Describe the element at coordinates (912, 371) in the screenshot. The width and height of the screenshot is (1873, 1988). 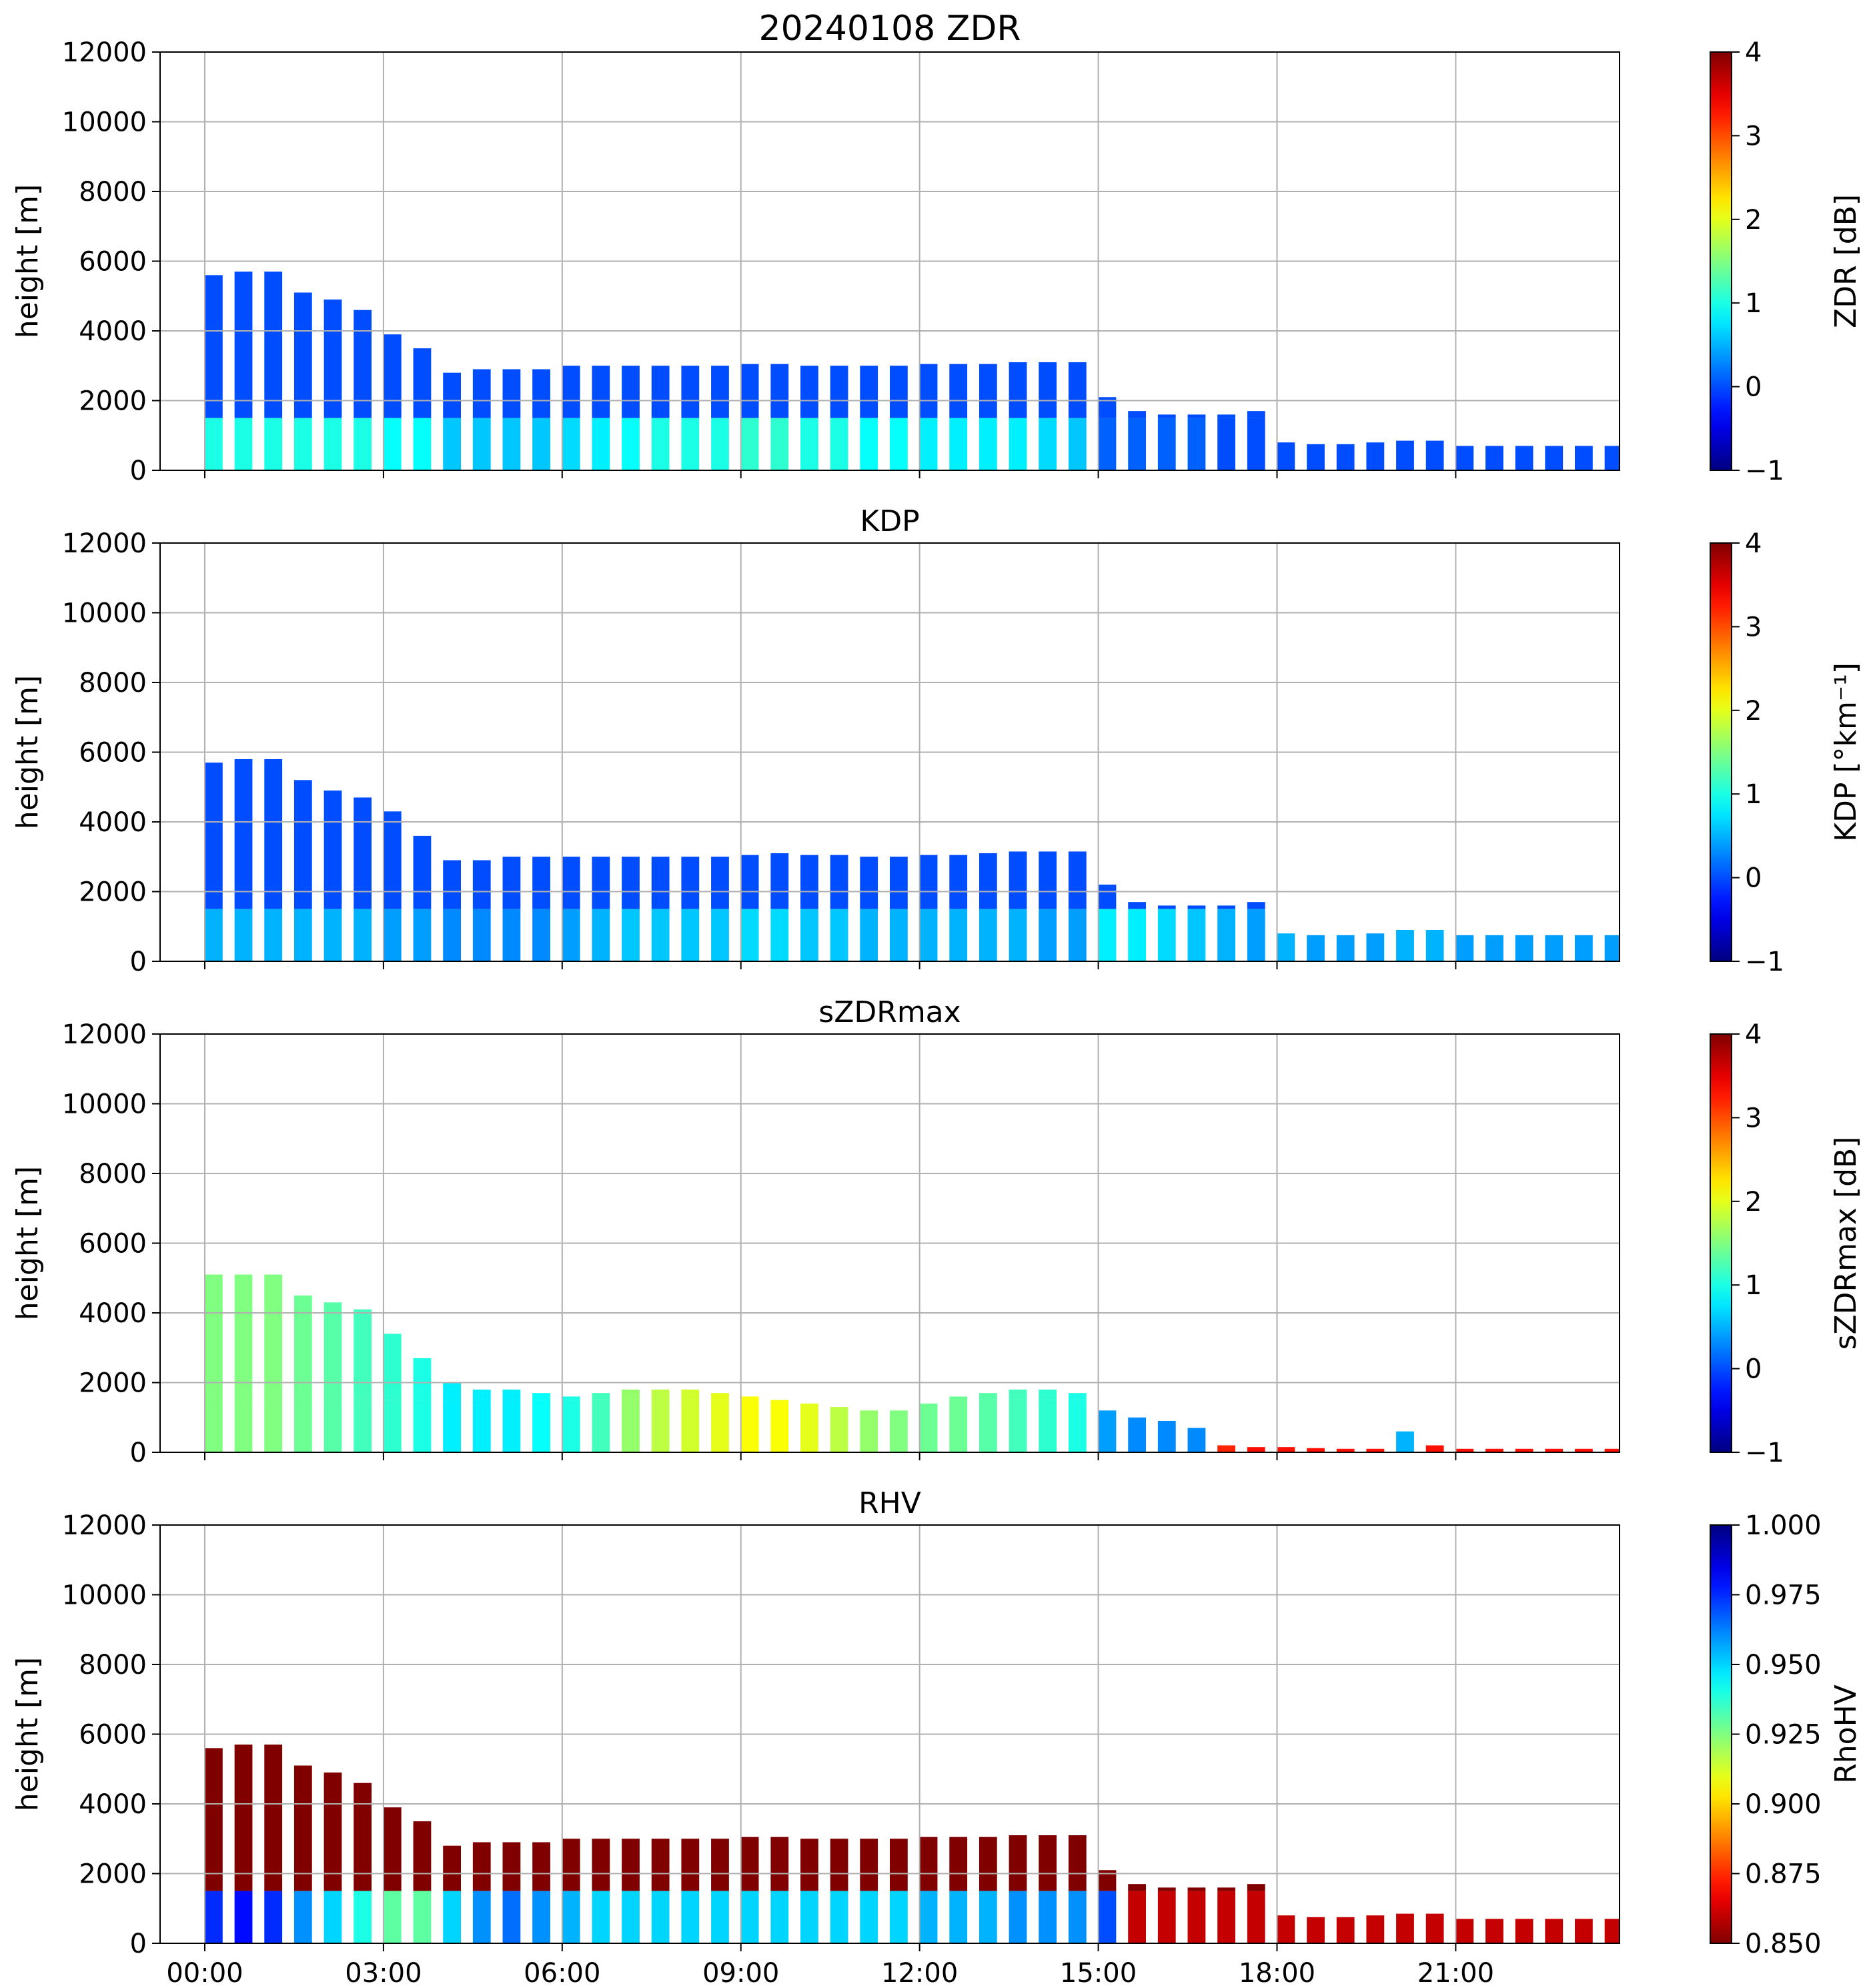
I see `data-columns` at that location.